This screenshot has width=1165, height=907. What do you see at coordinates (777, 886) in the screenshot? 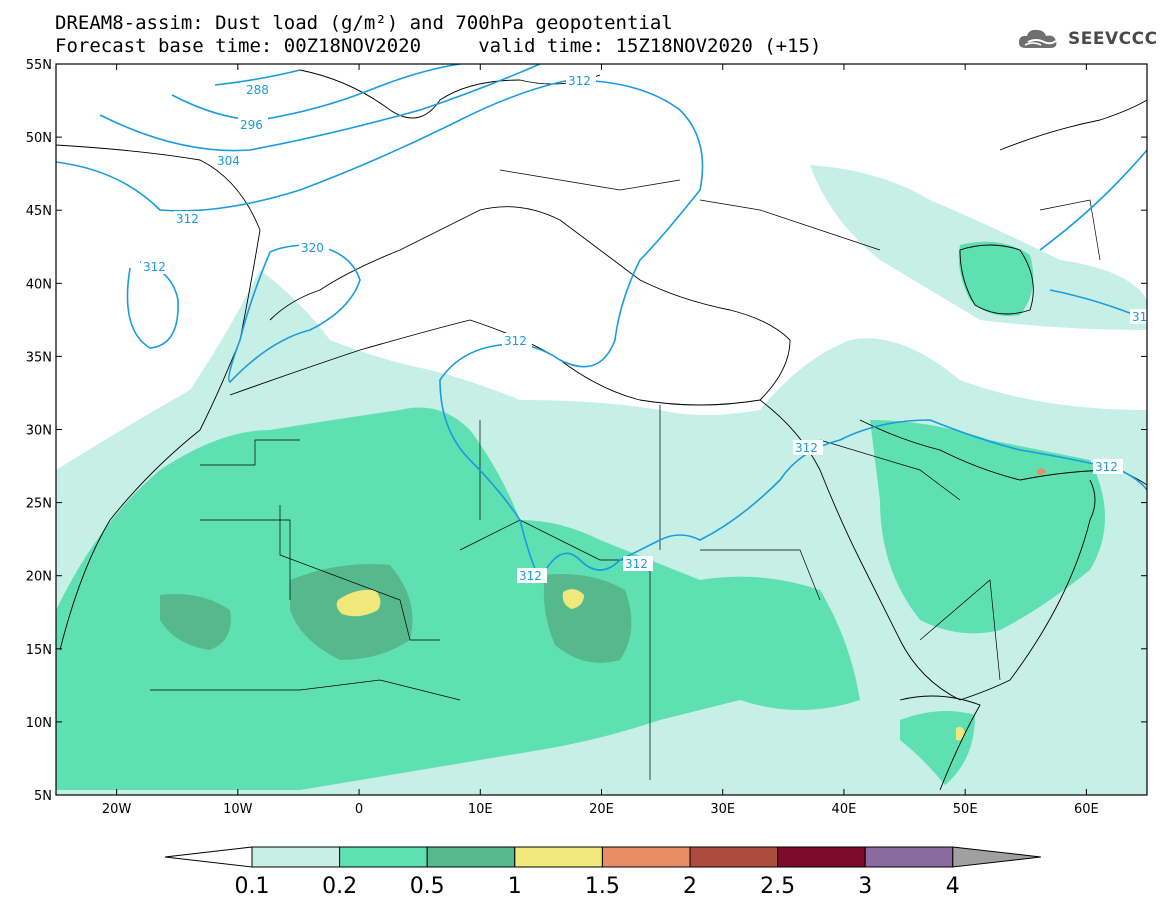
I see `colorbar-label: 2.5` at bounding box center [777, 886].